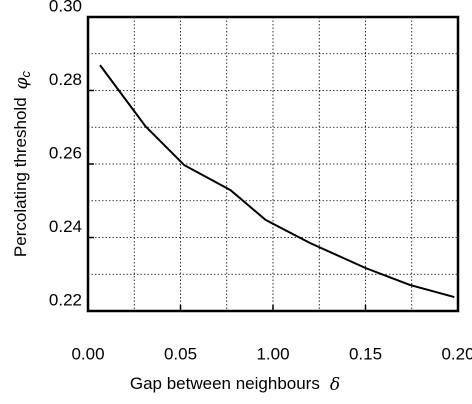  What do you see at coordinates (65, 226) in the screenshot?
I see `y-tick-label: 0.24` at bounding box center [65, 226].